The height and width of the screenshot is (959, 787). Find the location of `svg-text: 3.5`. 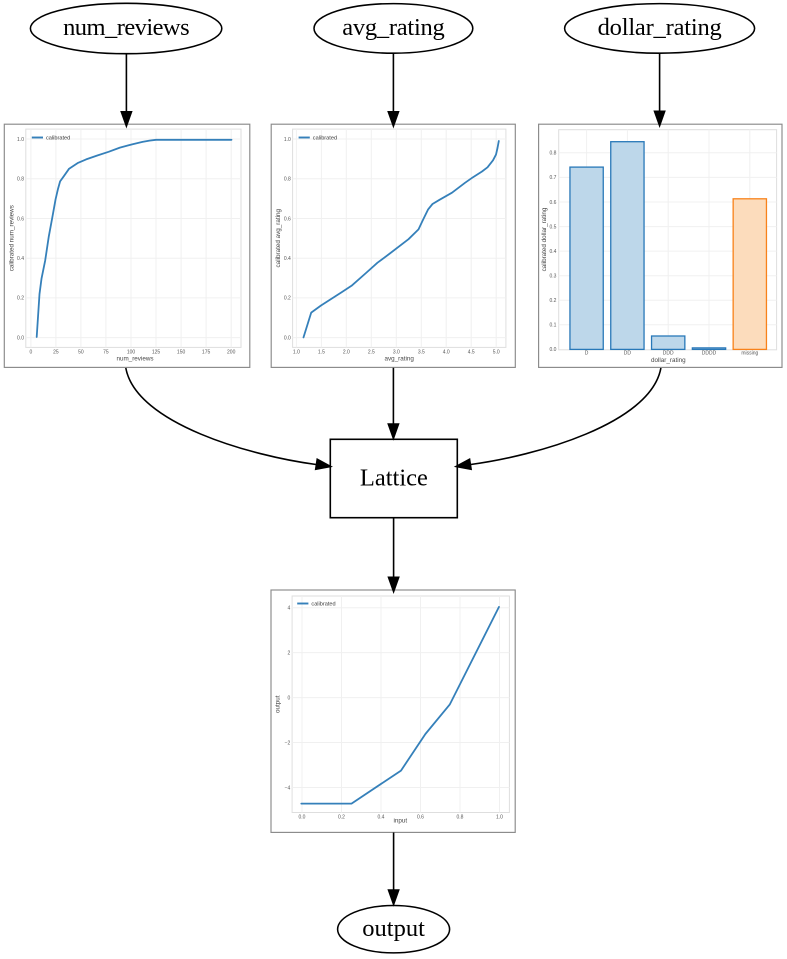

svg-text: 3.5 is located at coordinates (421, 352).